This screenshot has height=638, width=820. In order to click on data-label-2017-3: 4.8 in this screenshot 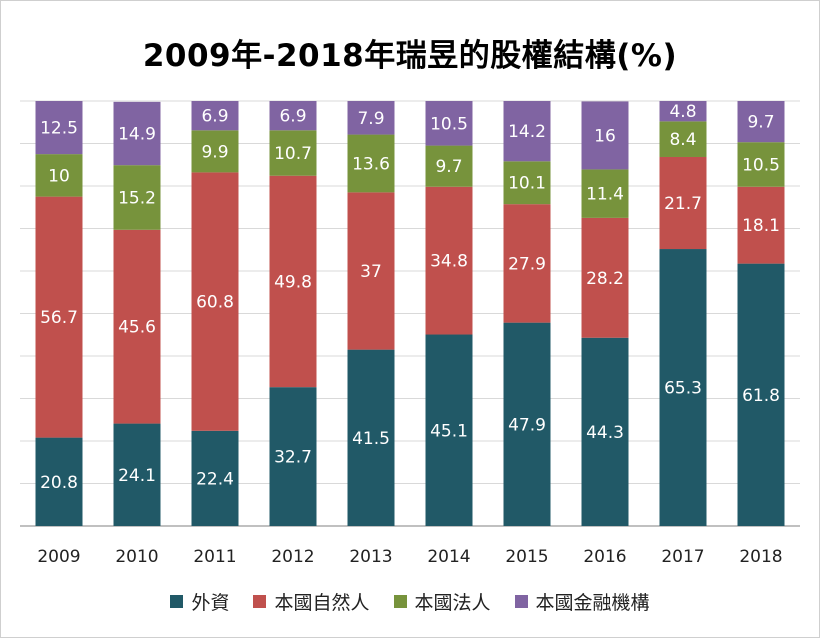, I will do `click(682, 112)`.